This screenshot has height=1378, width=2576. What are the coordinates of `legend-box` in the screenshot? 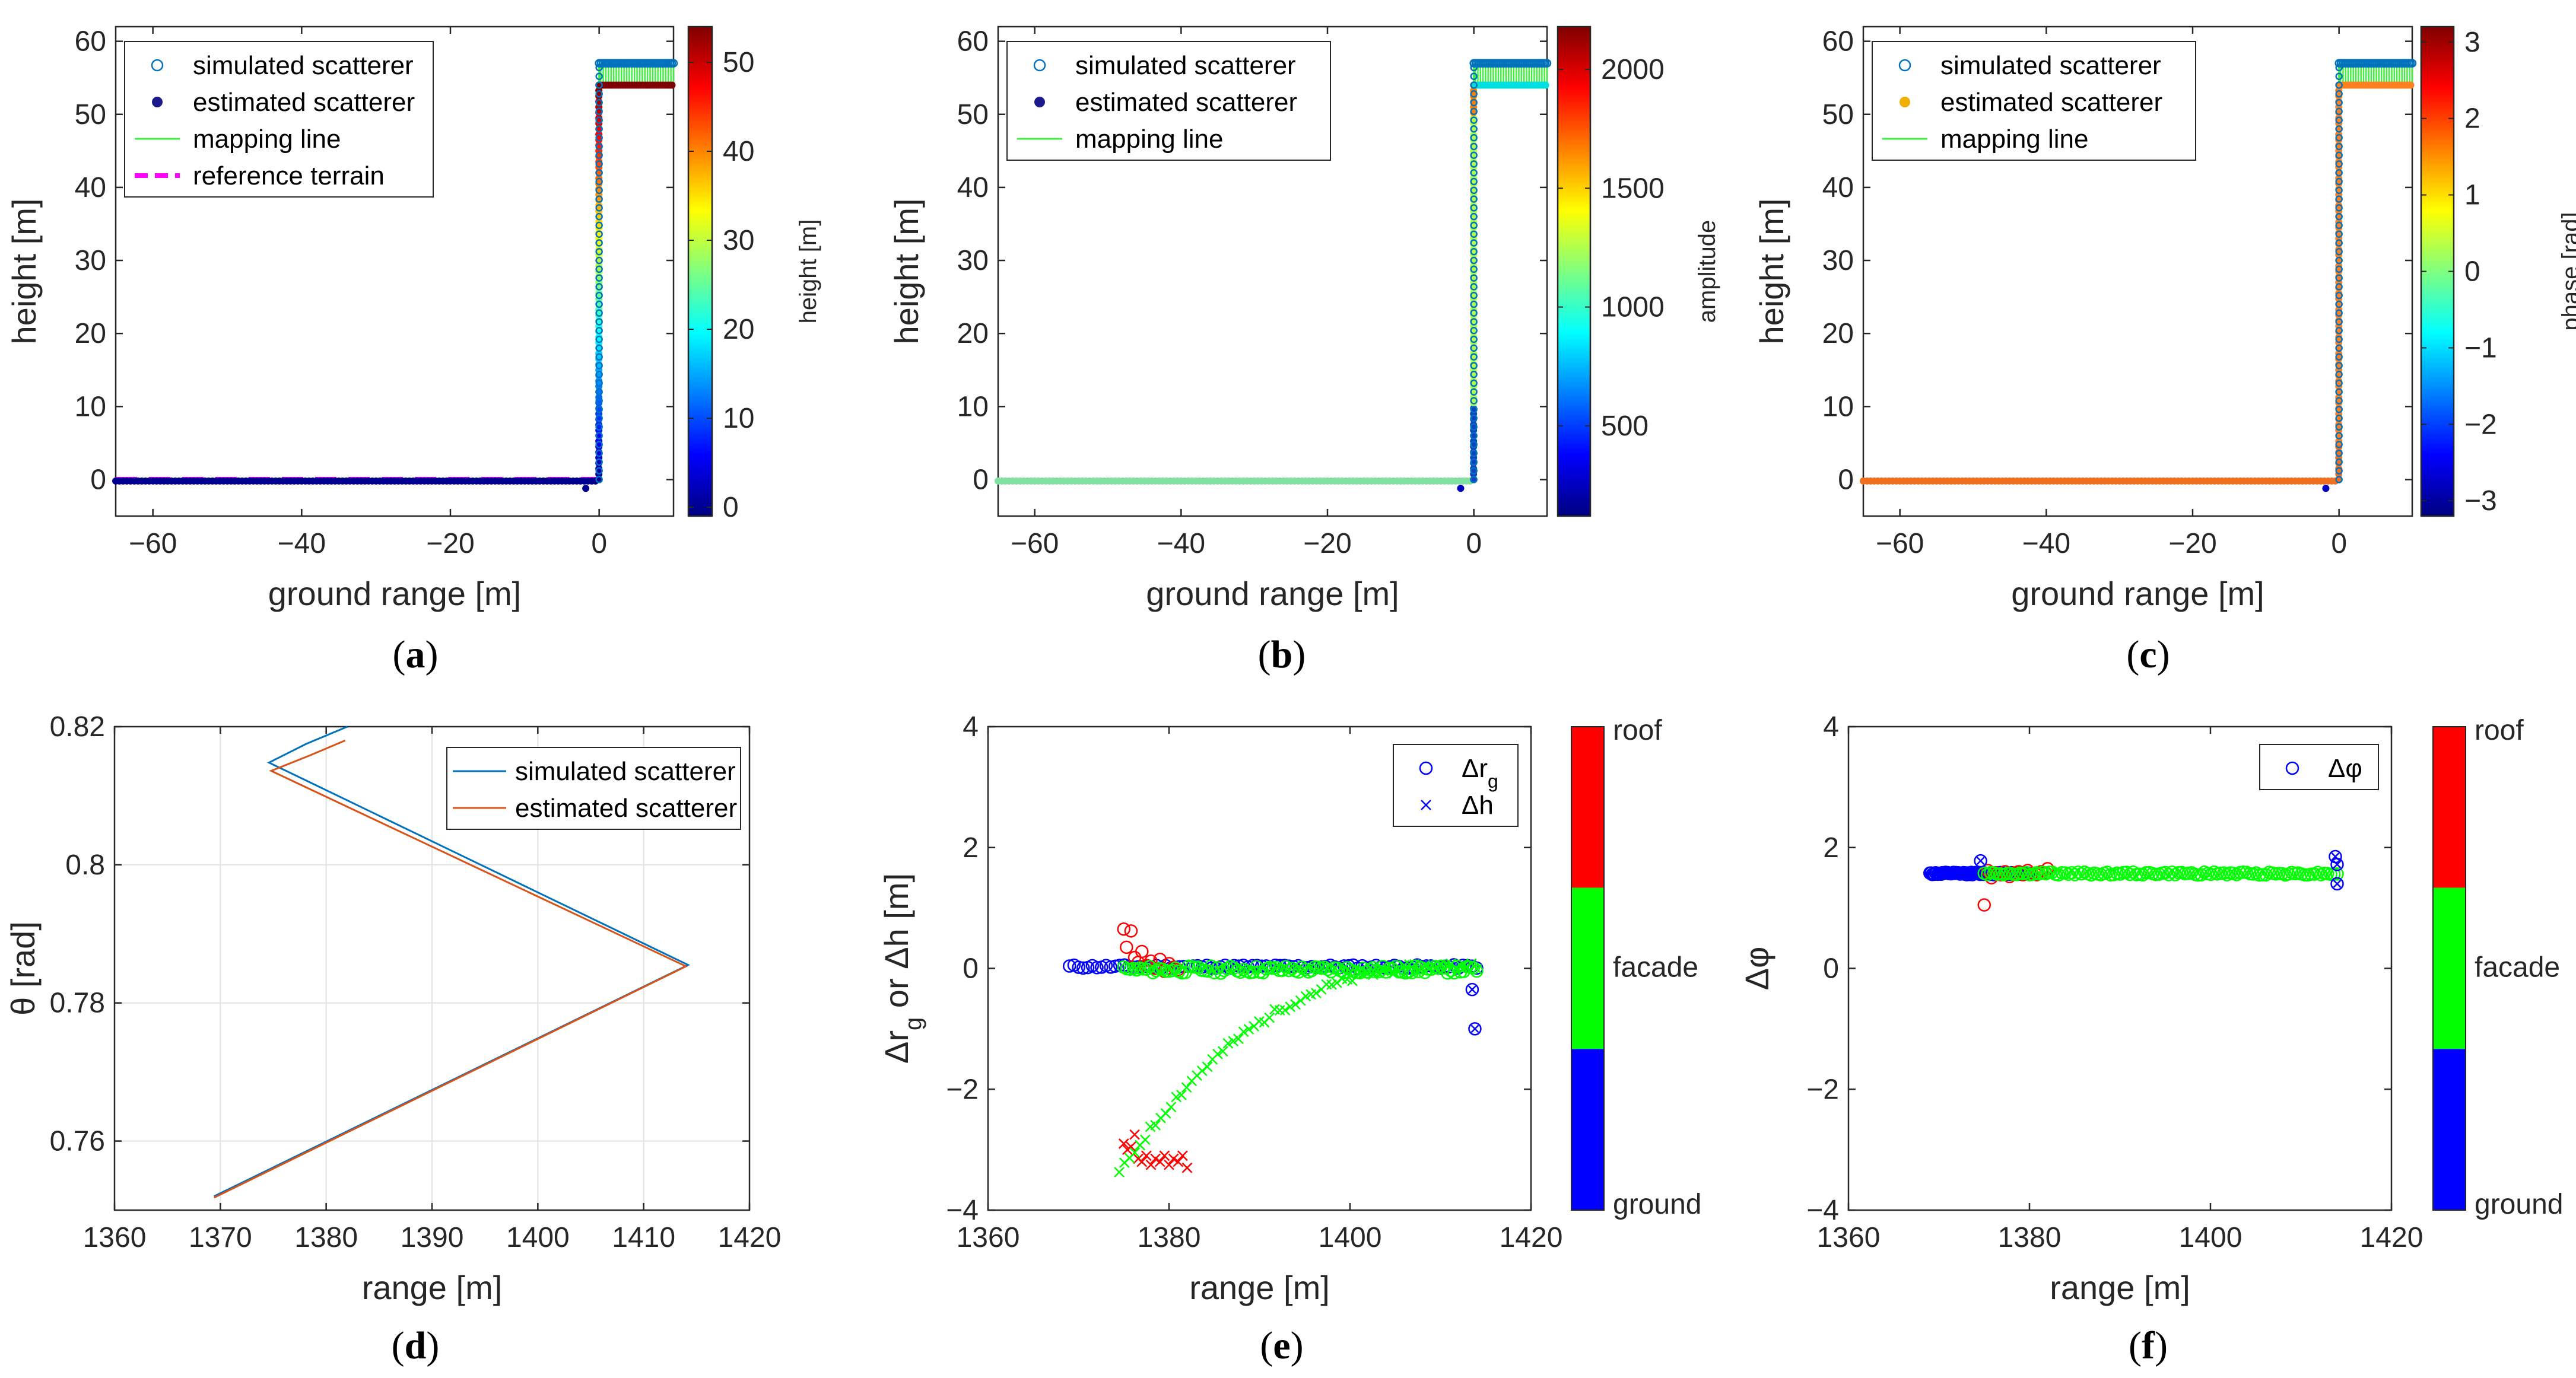 It's located at (1456, 785).